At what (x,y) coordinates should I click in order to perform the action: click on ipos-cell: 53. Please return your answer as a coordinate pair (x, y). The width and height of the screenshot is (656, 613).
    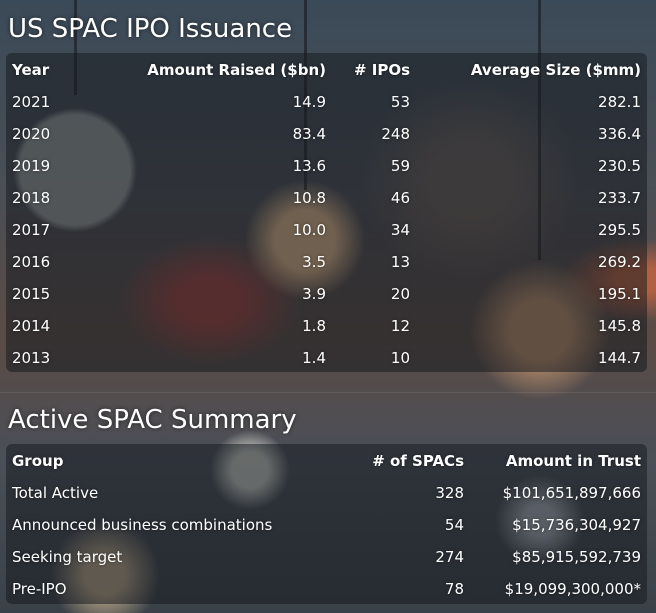
    Looking at the image, I should click on (400, 102).